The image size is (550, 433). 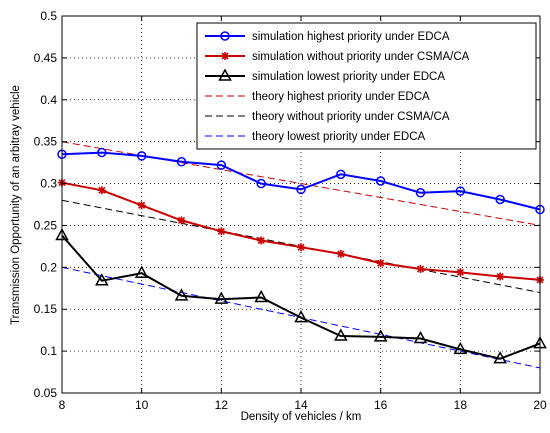 What do you see at coordinates (46, 58) in the screenshot?
I see `y-tick-label: 0.45` at bounding box center [46, 58].